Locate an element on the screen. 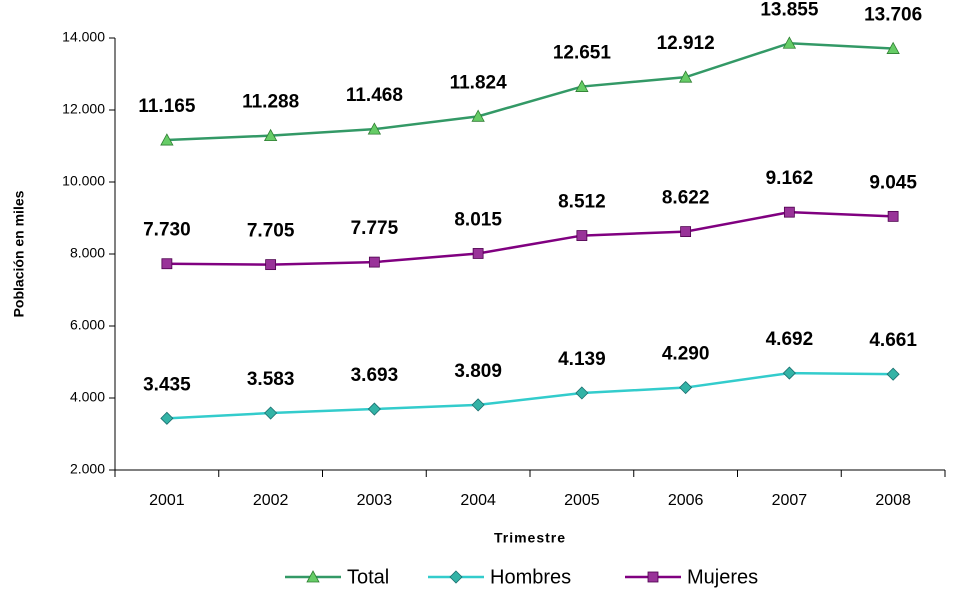  data-label: 7.705 is located at coordinates (271, 231).